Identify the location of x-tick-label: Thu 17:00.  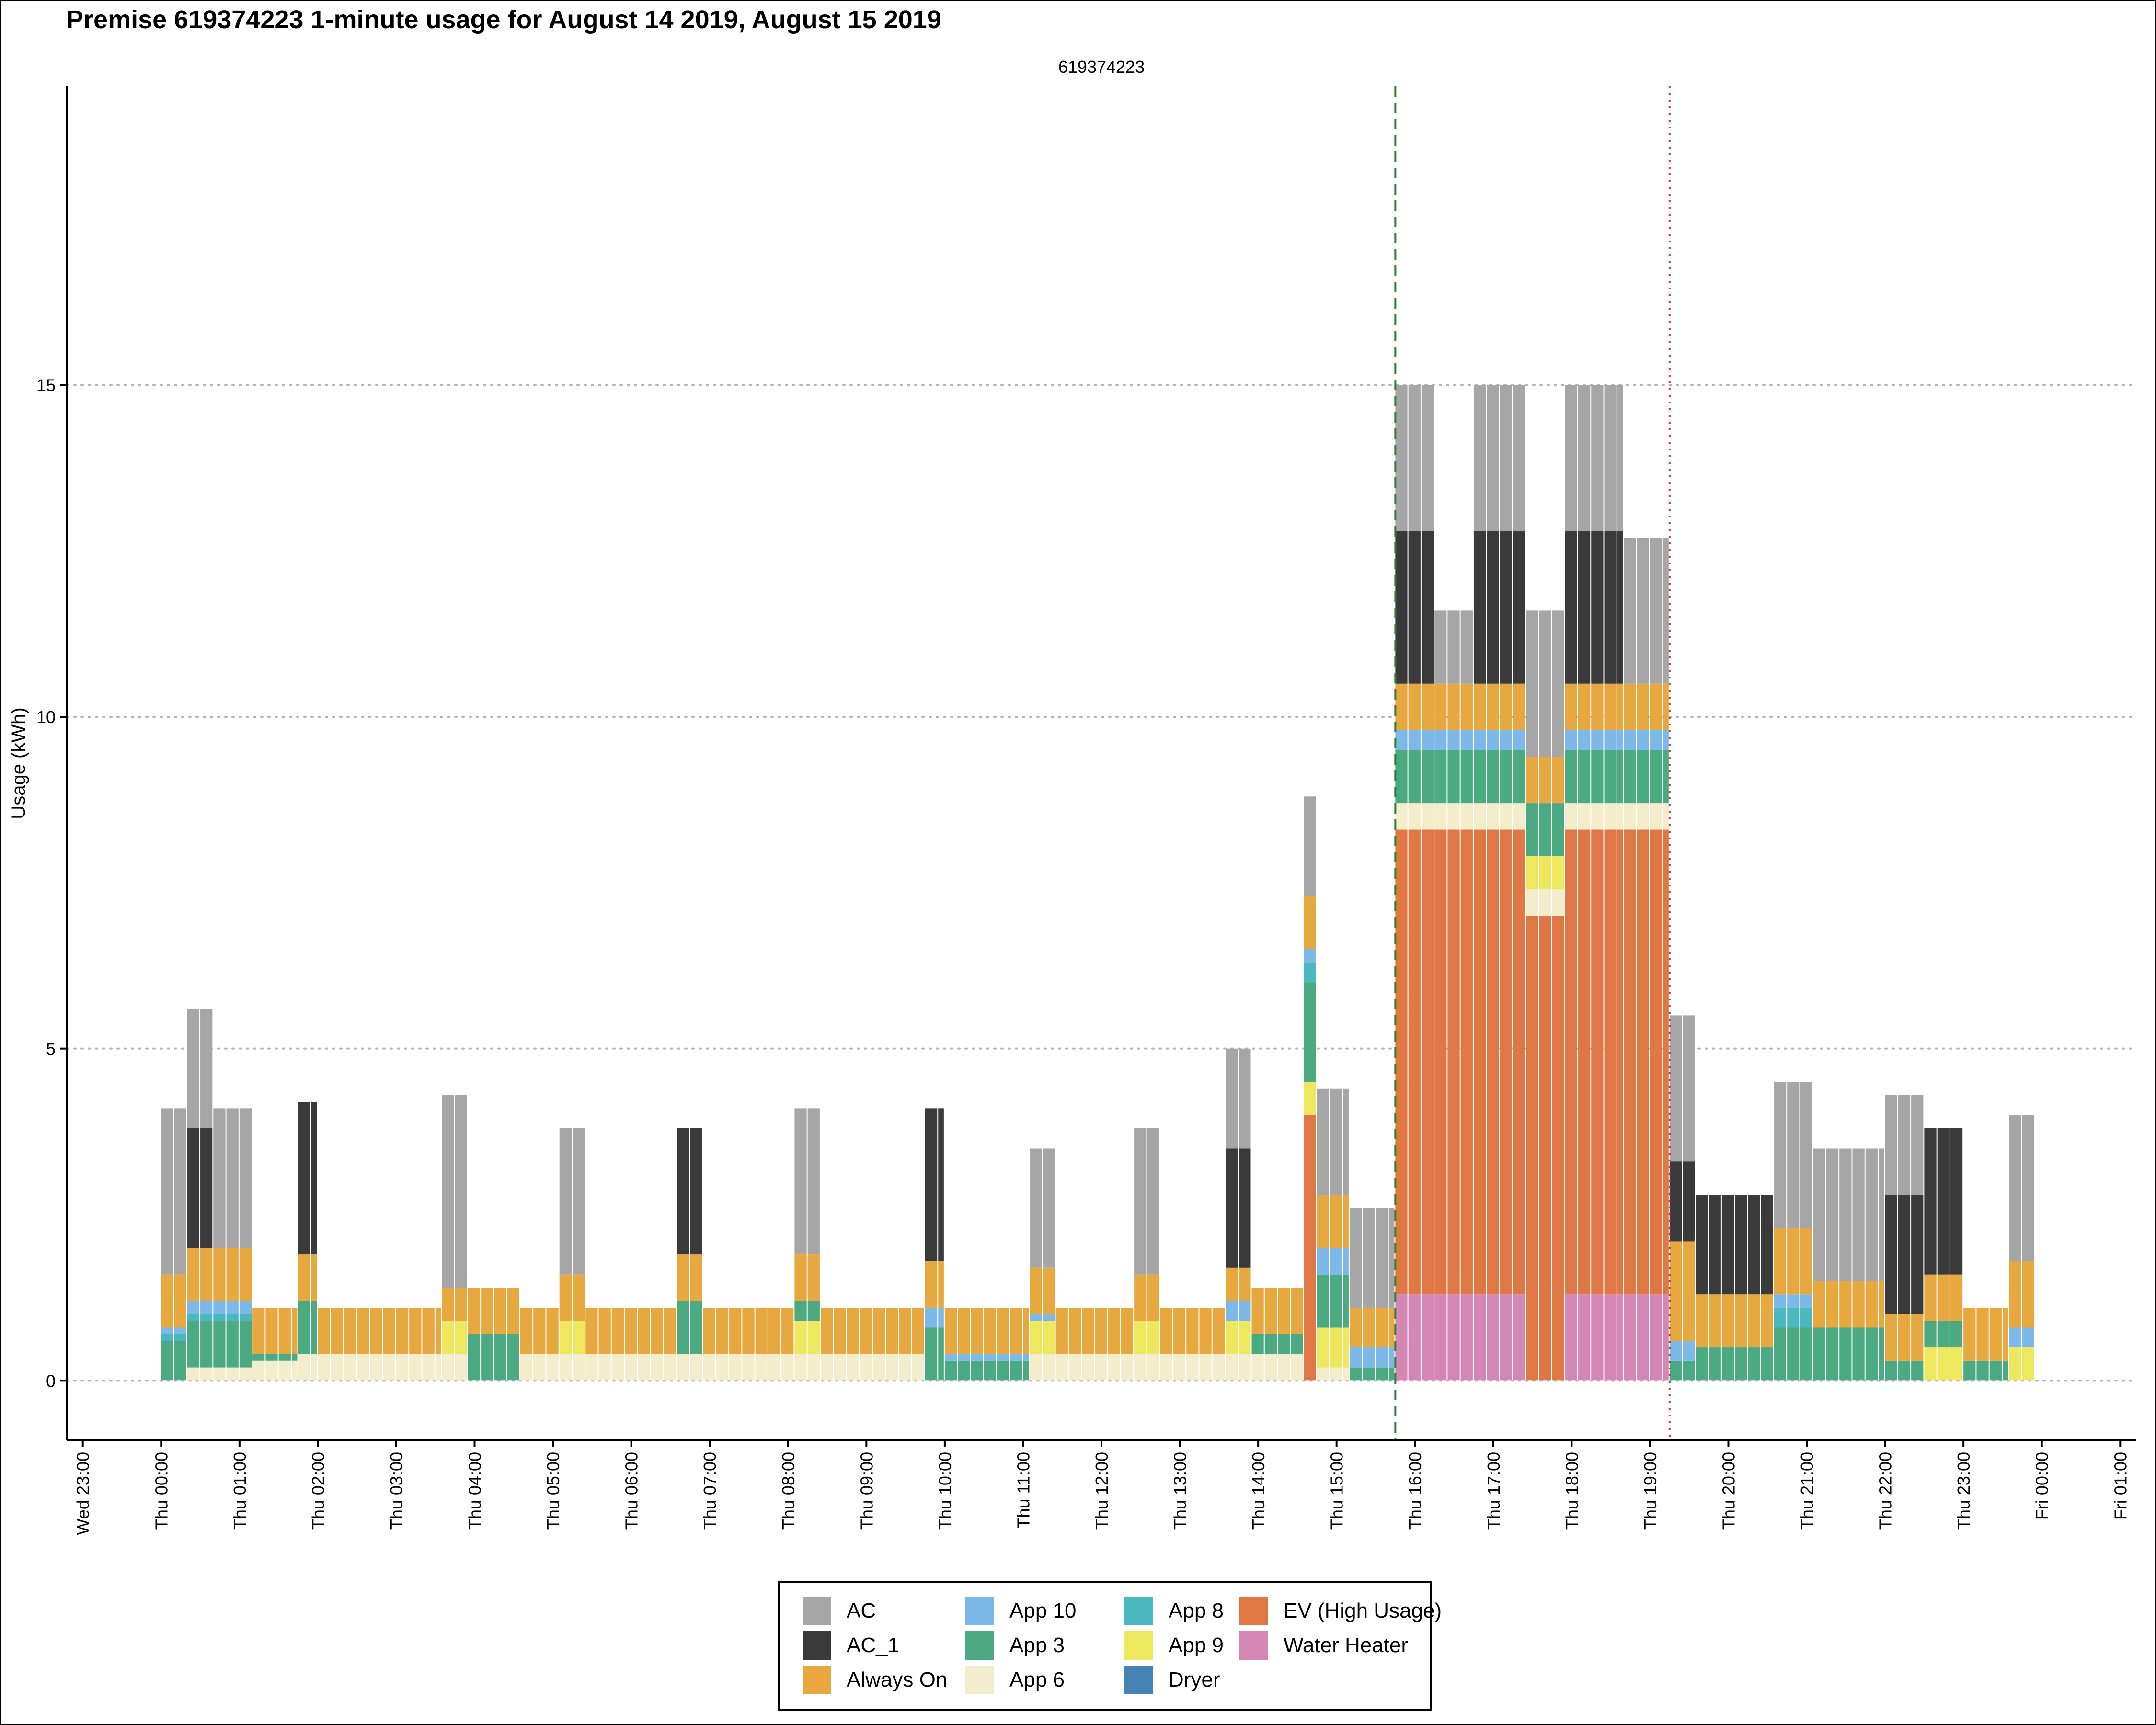
(1493, 1491).